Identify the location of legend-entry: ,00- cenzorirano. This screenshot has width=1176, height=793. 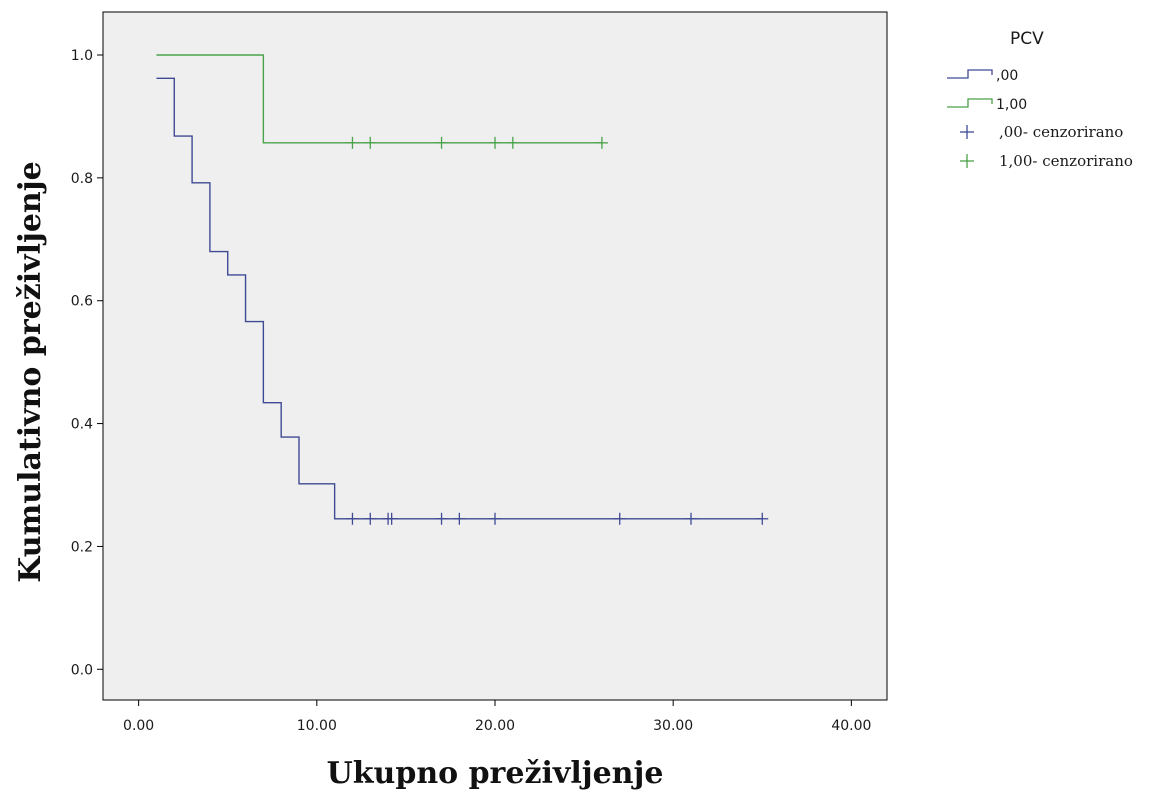
(1041, 132).